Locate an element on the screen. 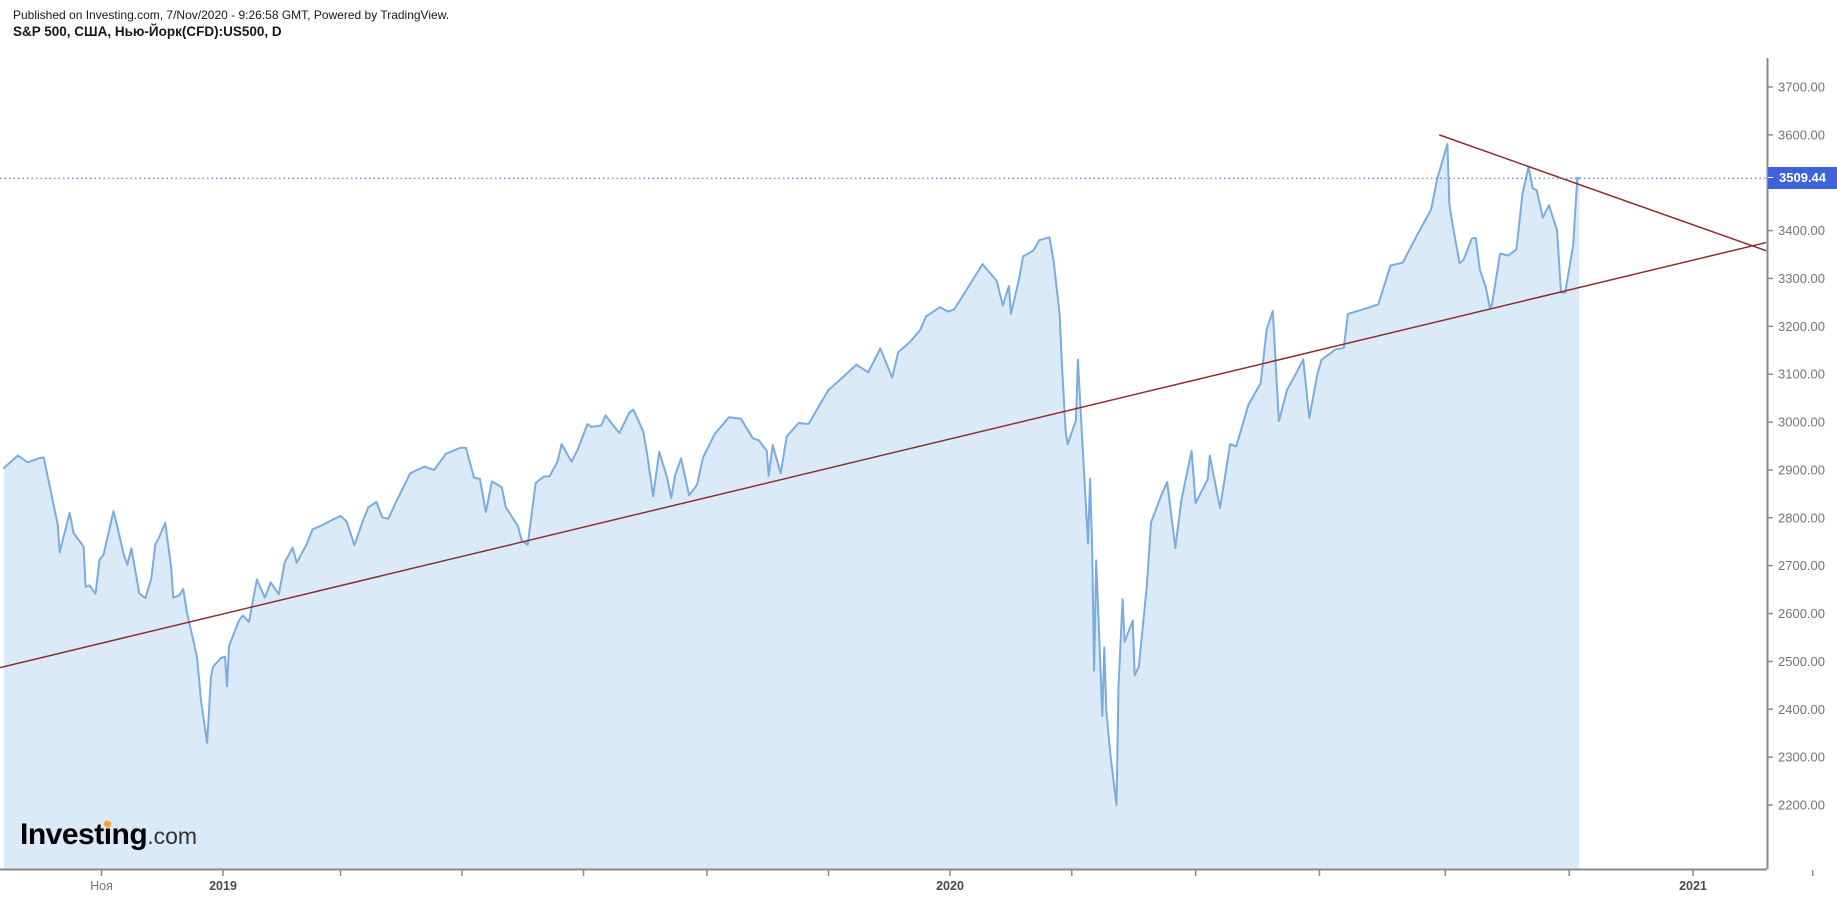 The width and height of the screenshot is (1837, 897). price-axis-label: 2600.00 is located at coordinates (1801, 613).